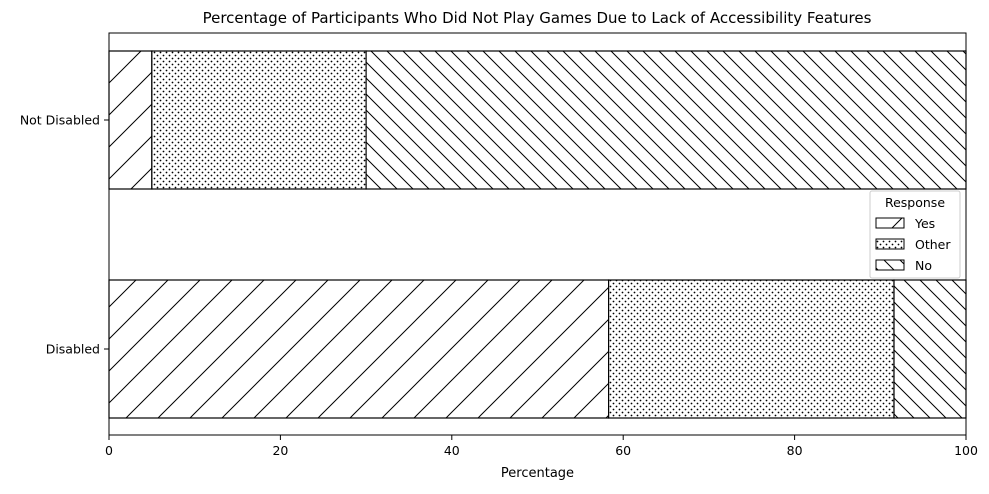 This screenshot has width=989, height=494. Describe the element at coordinates (259, 120) in the screenshot. I see `bar-not-disabled-other` at that location.